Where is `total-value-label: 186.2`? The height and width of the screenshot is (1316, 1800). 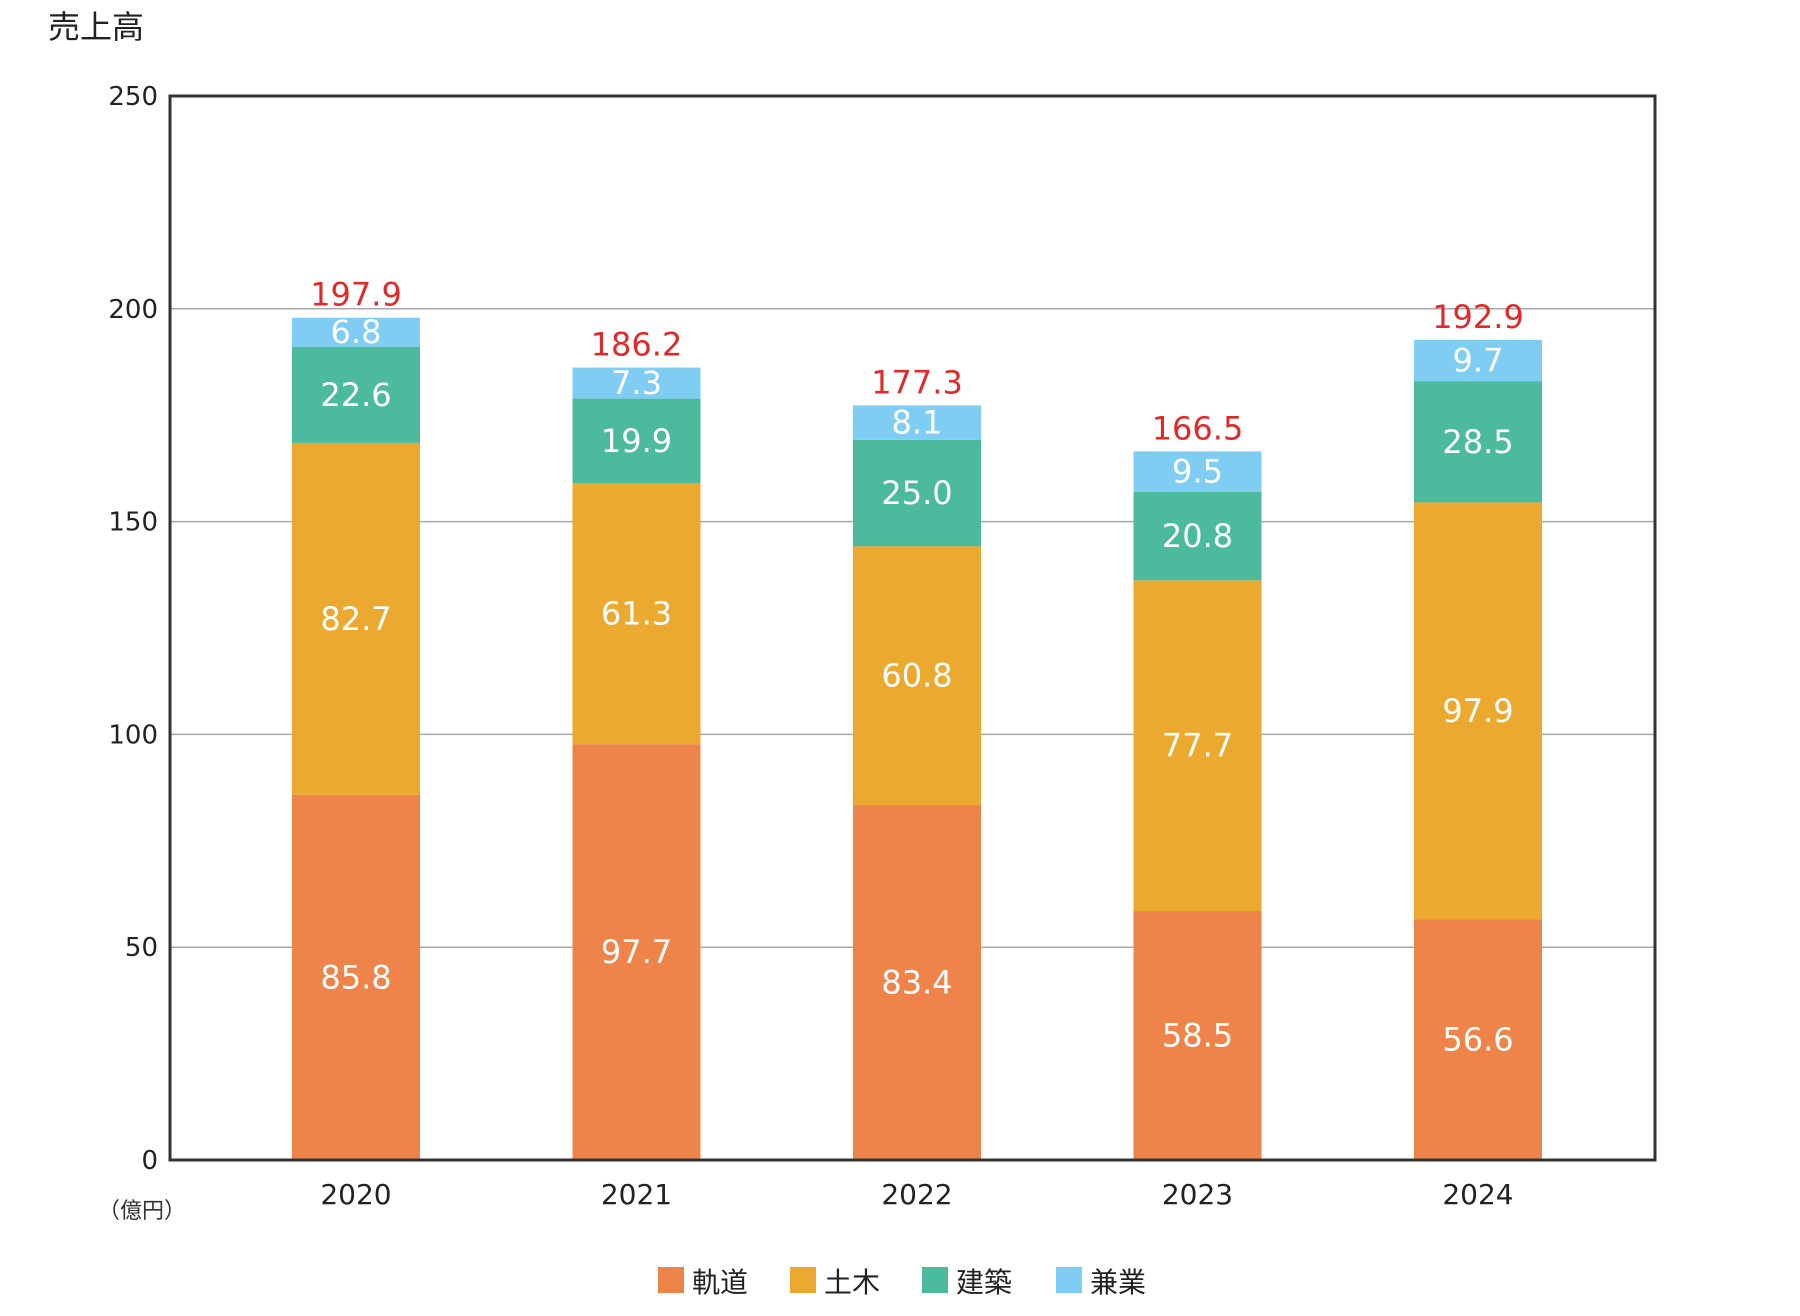 total-value-label: 186.2 is located at coordinates (637, 345).